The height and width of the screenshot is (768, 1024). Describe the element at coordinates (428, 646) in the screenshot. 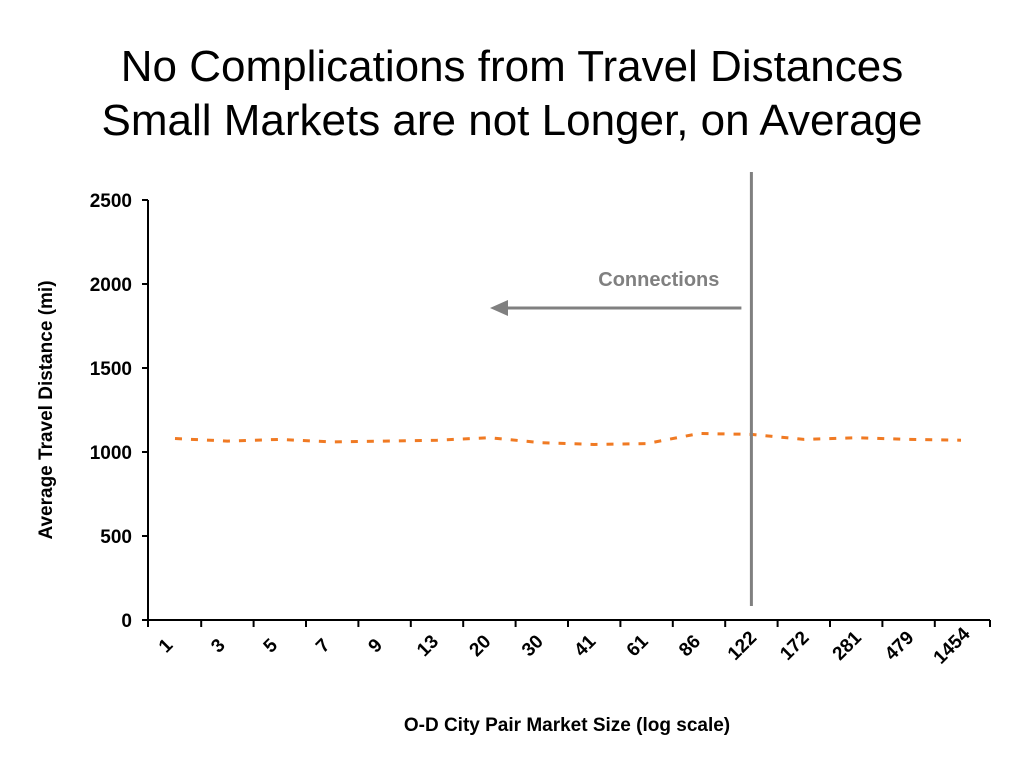

I see `x-tick-label: 13` at that location.